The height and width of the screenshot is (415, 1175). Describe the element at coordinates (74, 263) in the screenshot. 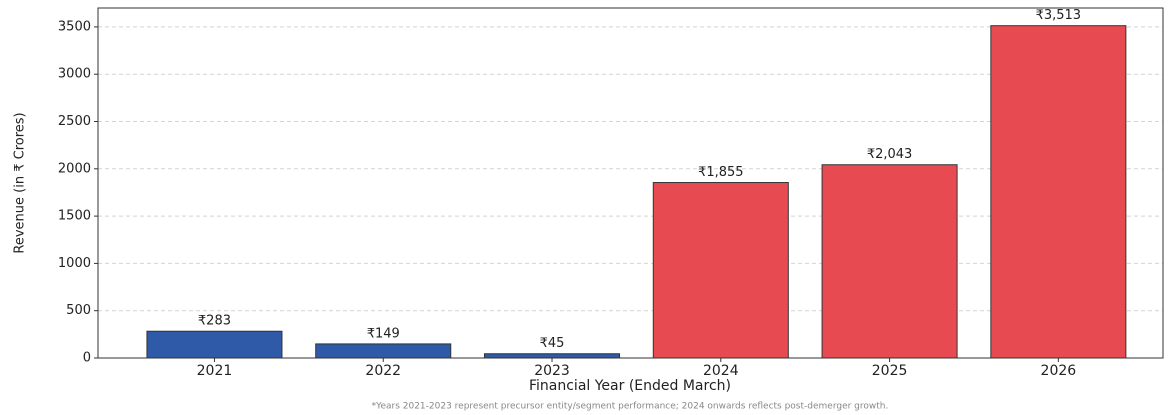

I see `y-tick-label: 1000` at that location.